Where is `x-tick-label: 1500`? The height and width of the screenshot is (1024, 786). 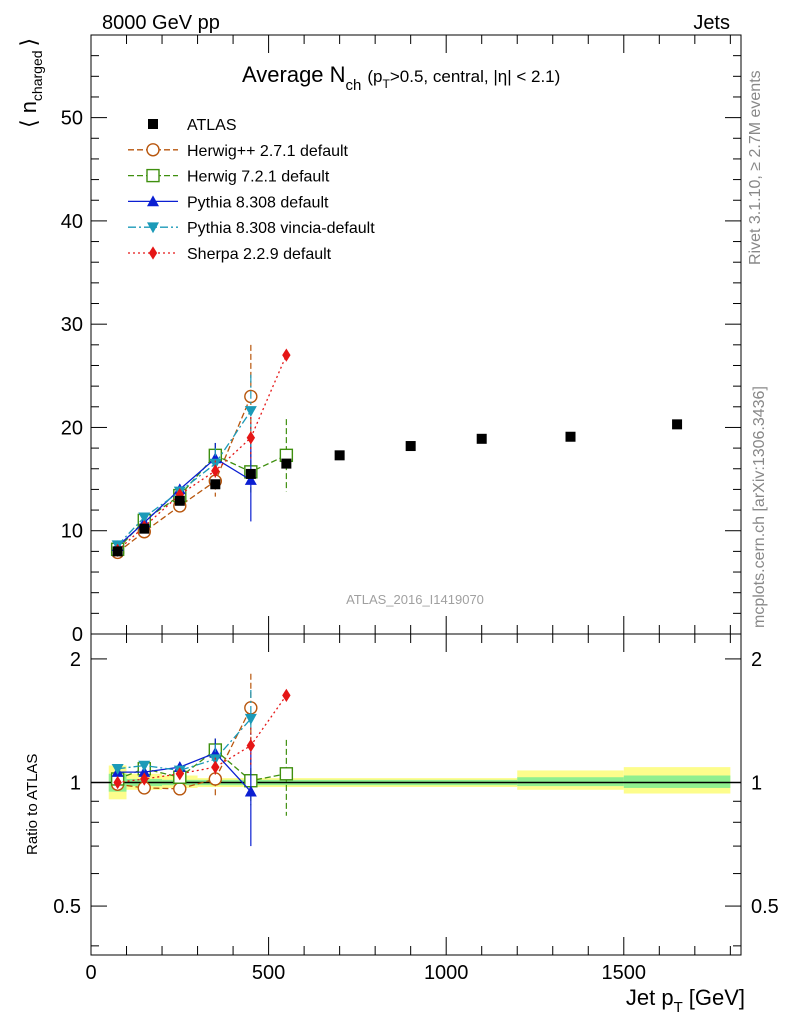
x-tick-label: 1500 is located at coordinates (624, 973).